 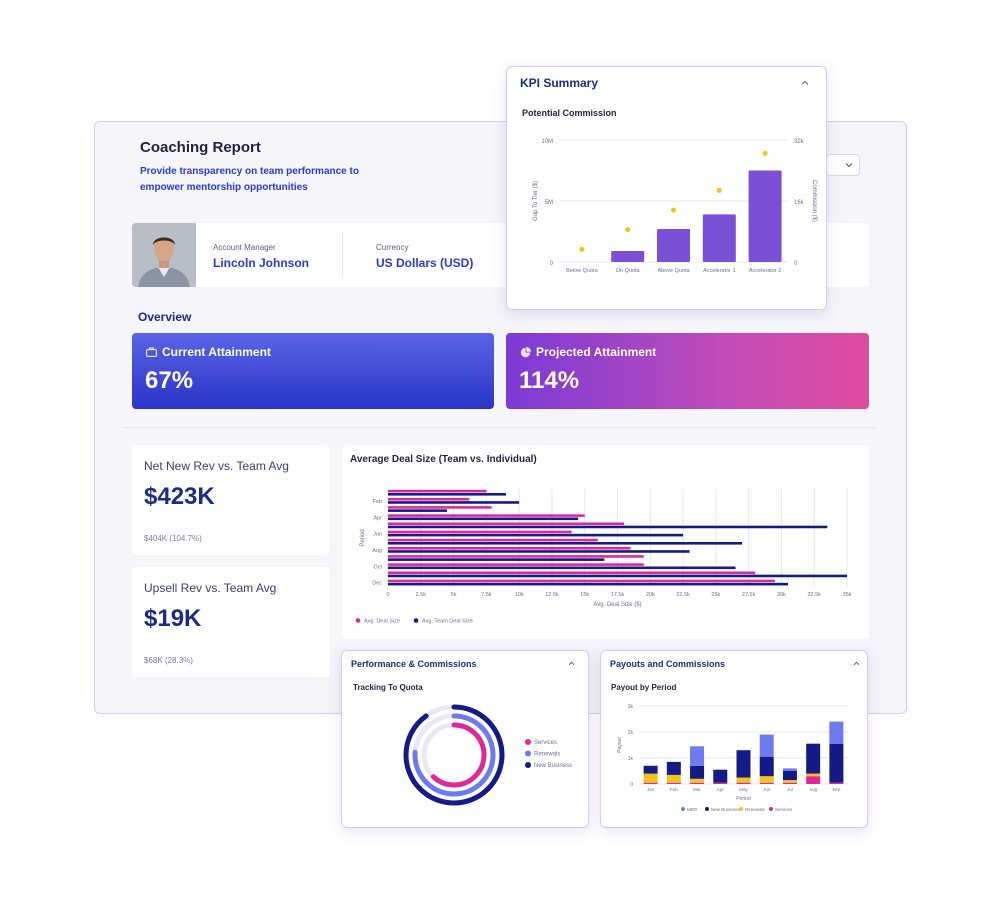 What do you see at coordinates (617, 605) in the screenshot?
I see `x-axis-label: Avg. Deal Size ($)` at bounding box center [617, 605].